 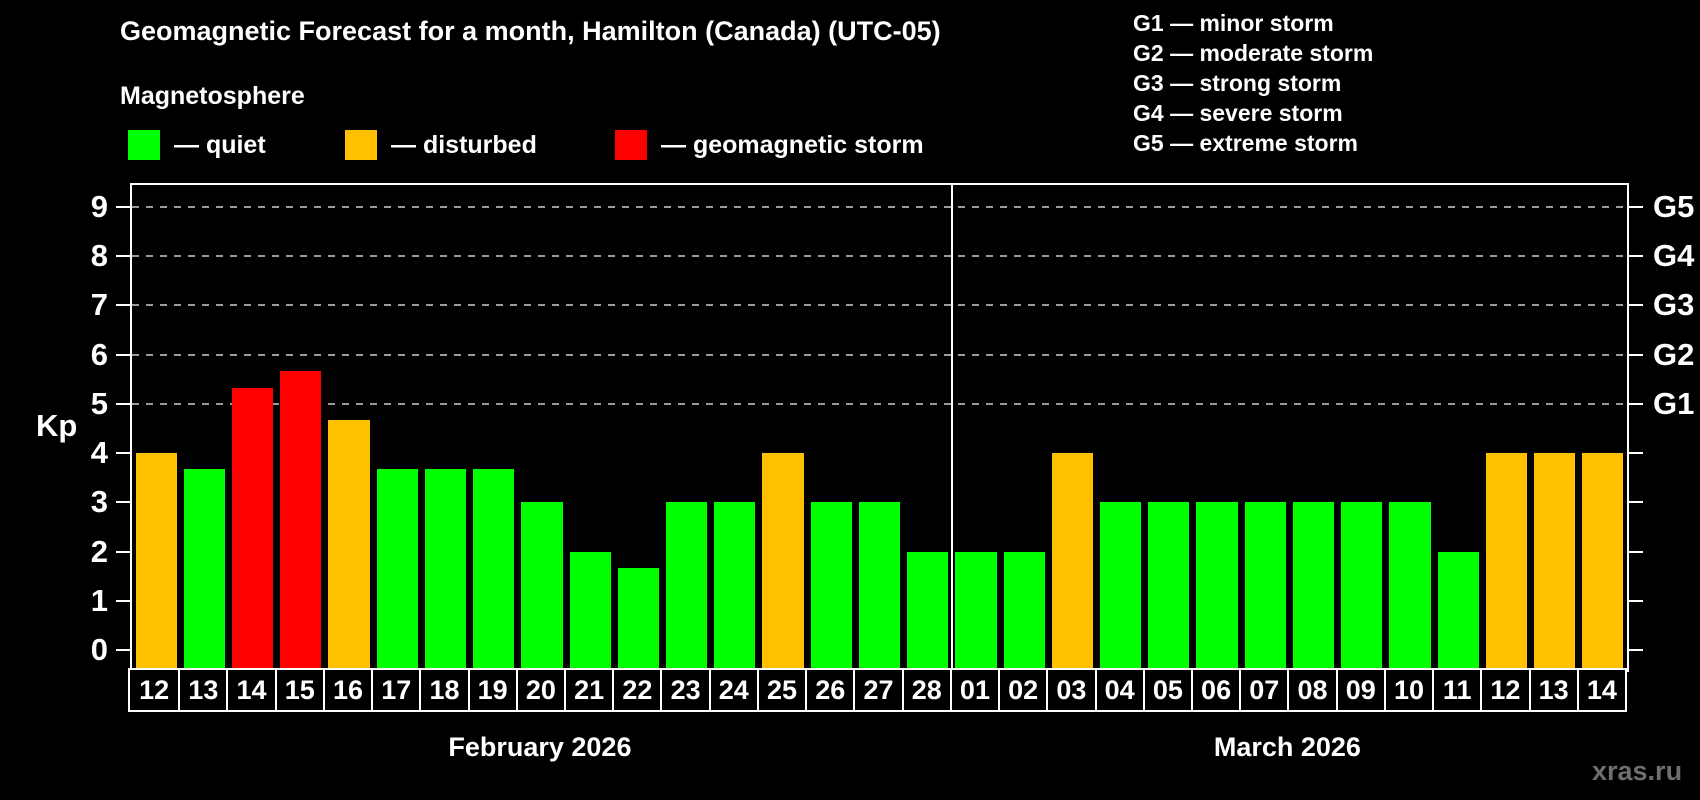 What do you see at coordinates (769, 145) in the screenshot?
I see `legend-item-storm: — geomagnetic storm` at bounding box center [769, 145].